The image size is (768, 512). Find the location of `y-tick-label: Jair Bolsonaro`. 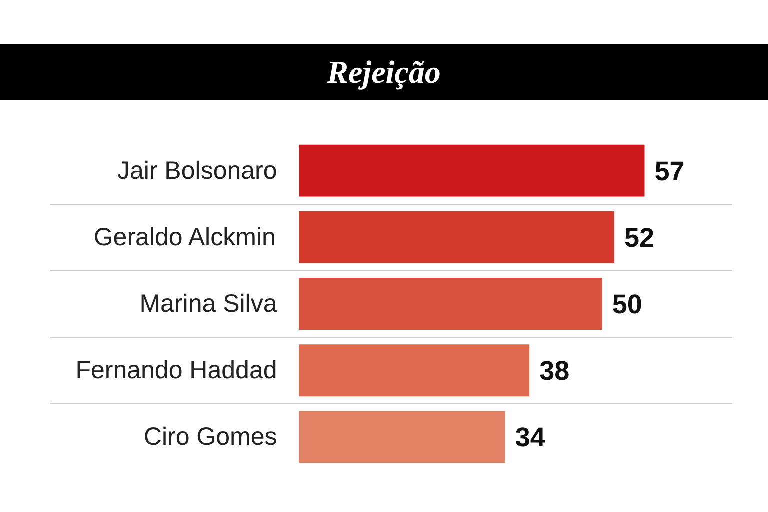

y-tick-label: Jair Bolsonaro is located at coordinates (197, 170).